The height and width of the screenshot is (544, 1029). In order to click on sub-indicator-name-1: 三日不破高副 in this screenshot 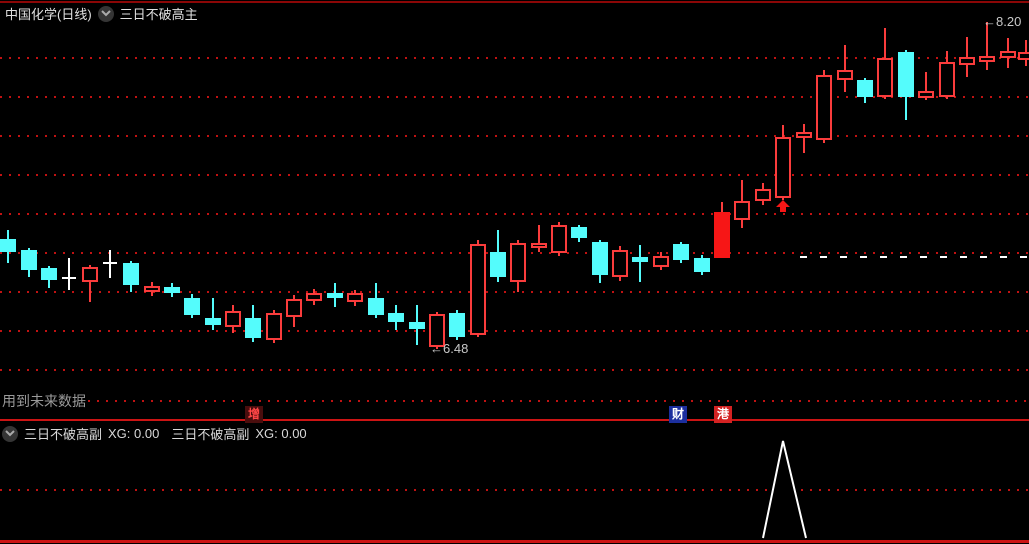, I will do `click(63, 434)`.